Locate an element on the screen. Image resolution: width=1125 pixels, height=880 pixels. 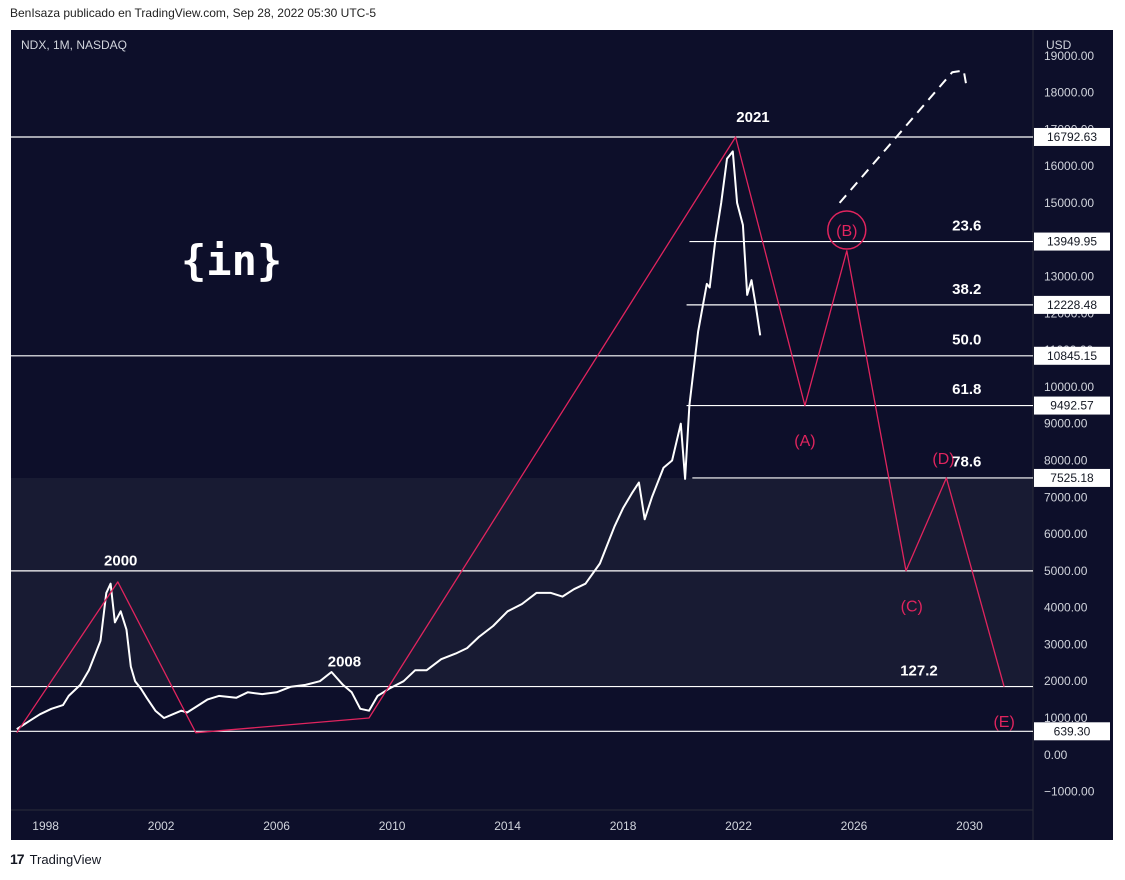
year-annotation: 2008 is located at coordinates (344, 662).